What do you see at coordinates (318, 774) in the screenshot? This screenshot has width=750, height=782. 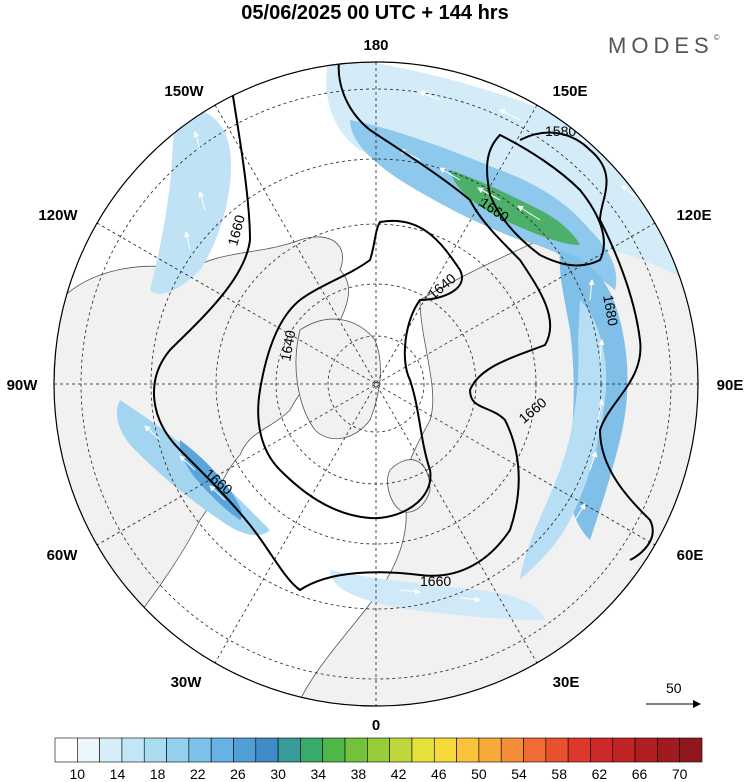 I see `colorbar-tick-label: 34` at bounding box center [318, 774].